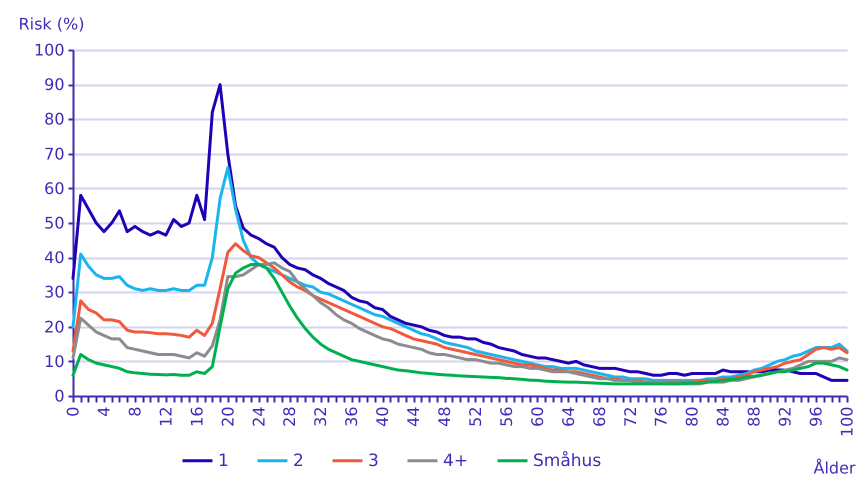  I want to click on x-tick-label: 16, so click(196, 416).